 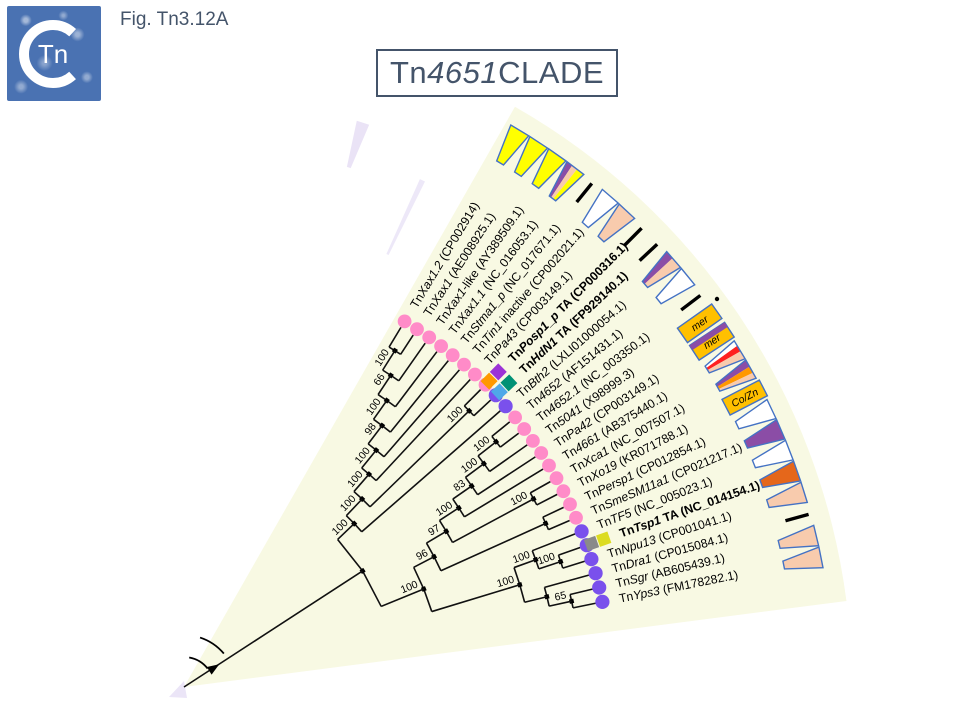 What do you see at coordinates (717, 299) in the screenshot?
I see `stray-dot` at bounding box center [717, 299].